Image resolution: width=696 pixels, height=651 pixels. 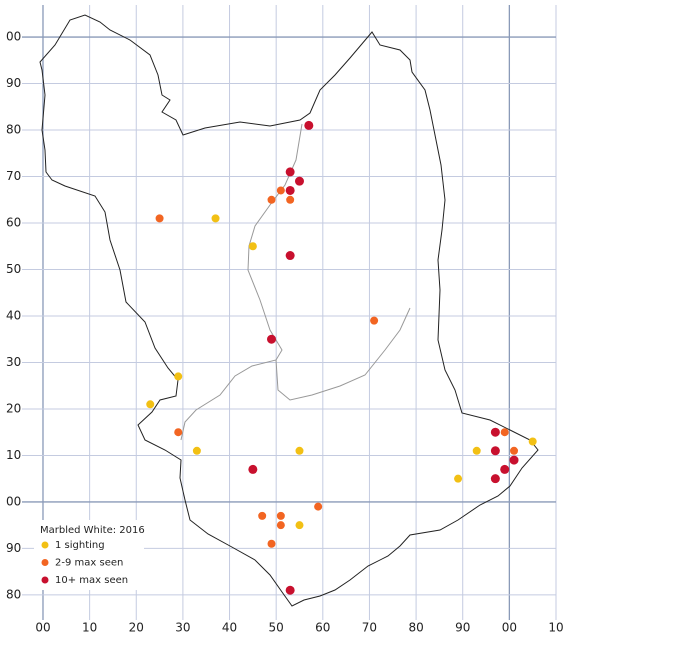 What do you see at coordinates (13, 408) in the screenshot?
I see `y-tick-label: 20` at bounding box center [13, 408].